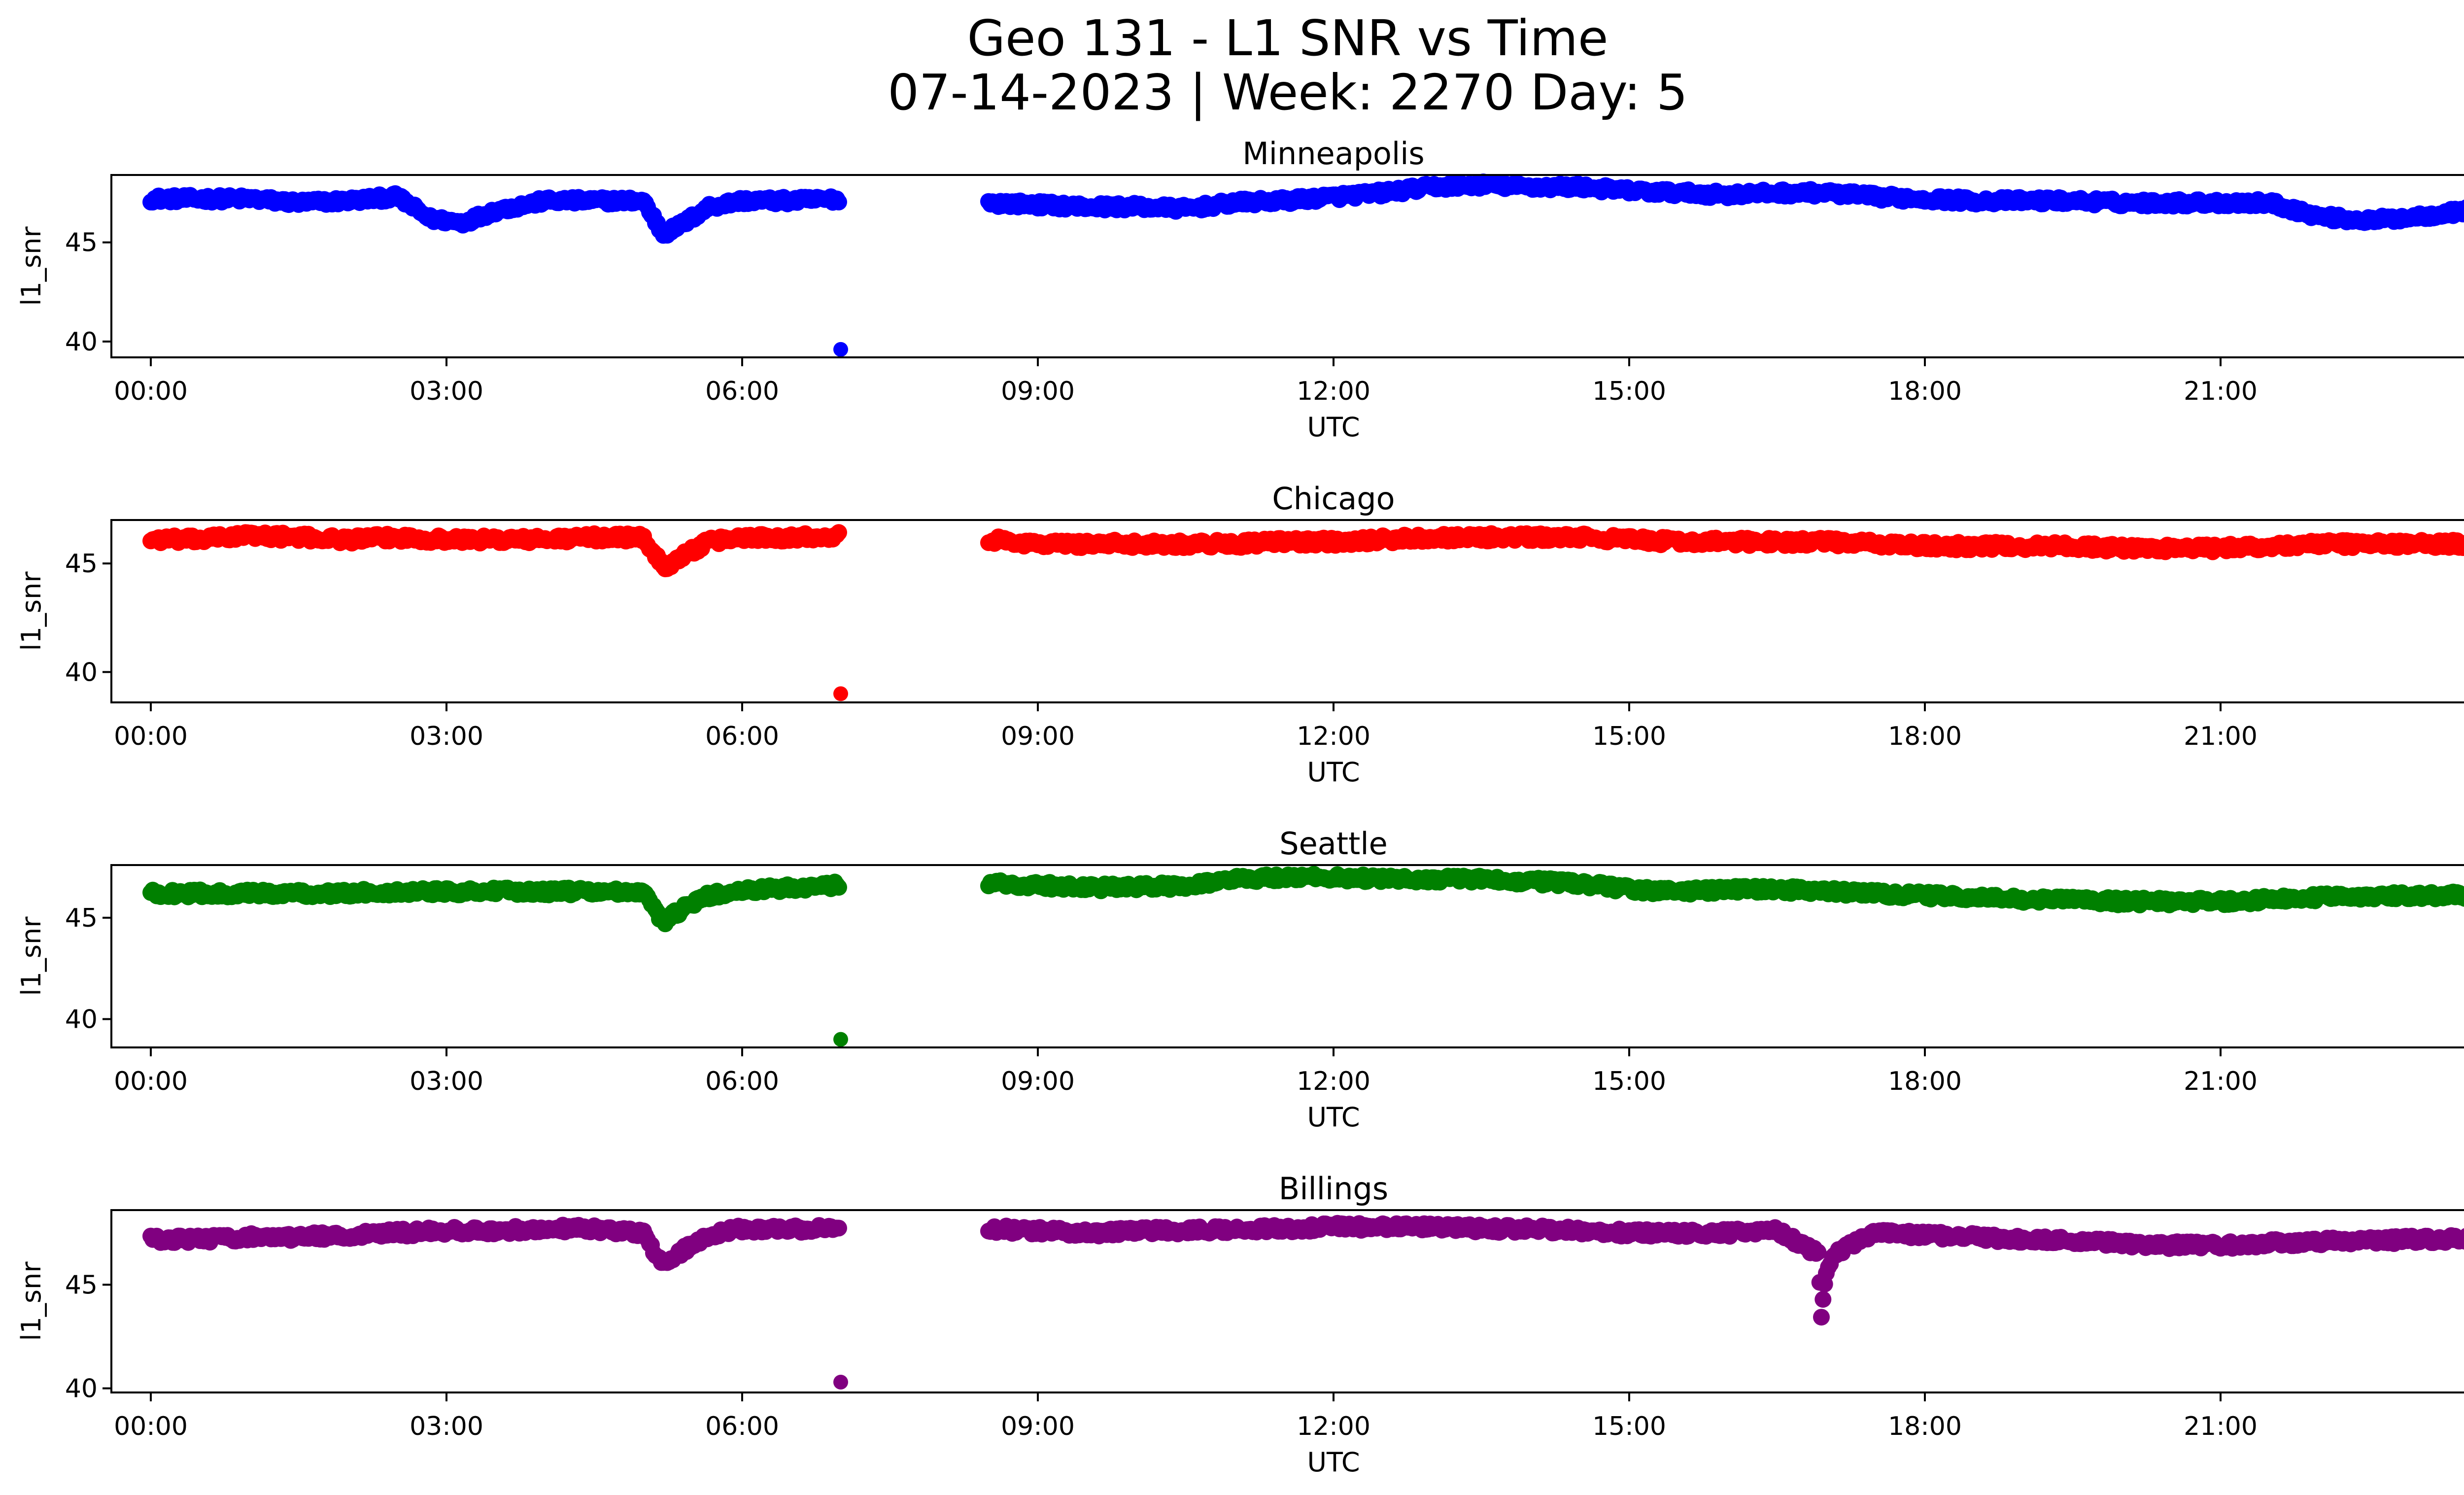  Describe the element at coordinates (1287, 38) in the screenshot. I see `figure-title-line1: Geo 131 - L1 SNR vs Time` at that location.